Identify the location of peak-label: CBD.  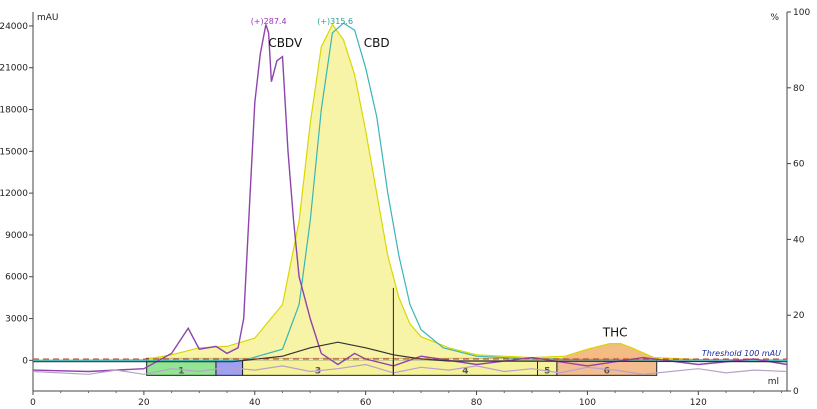
(377, 43).